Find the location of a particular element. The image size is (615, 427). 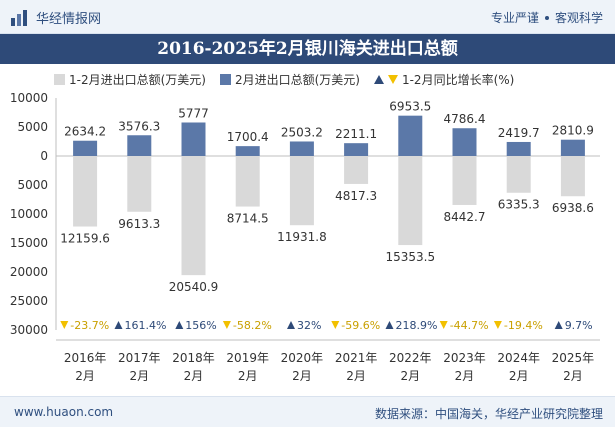

slogan: 专业严谨 客观科学 is located at coordinates (547, 17).